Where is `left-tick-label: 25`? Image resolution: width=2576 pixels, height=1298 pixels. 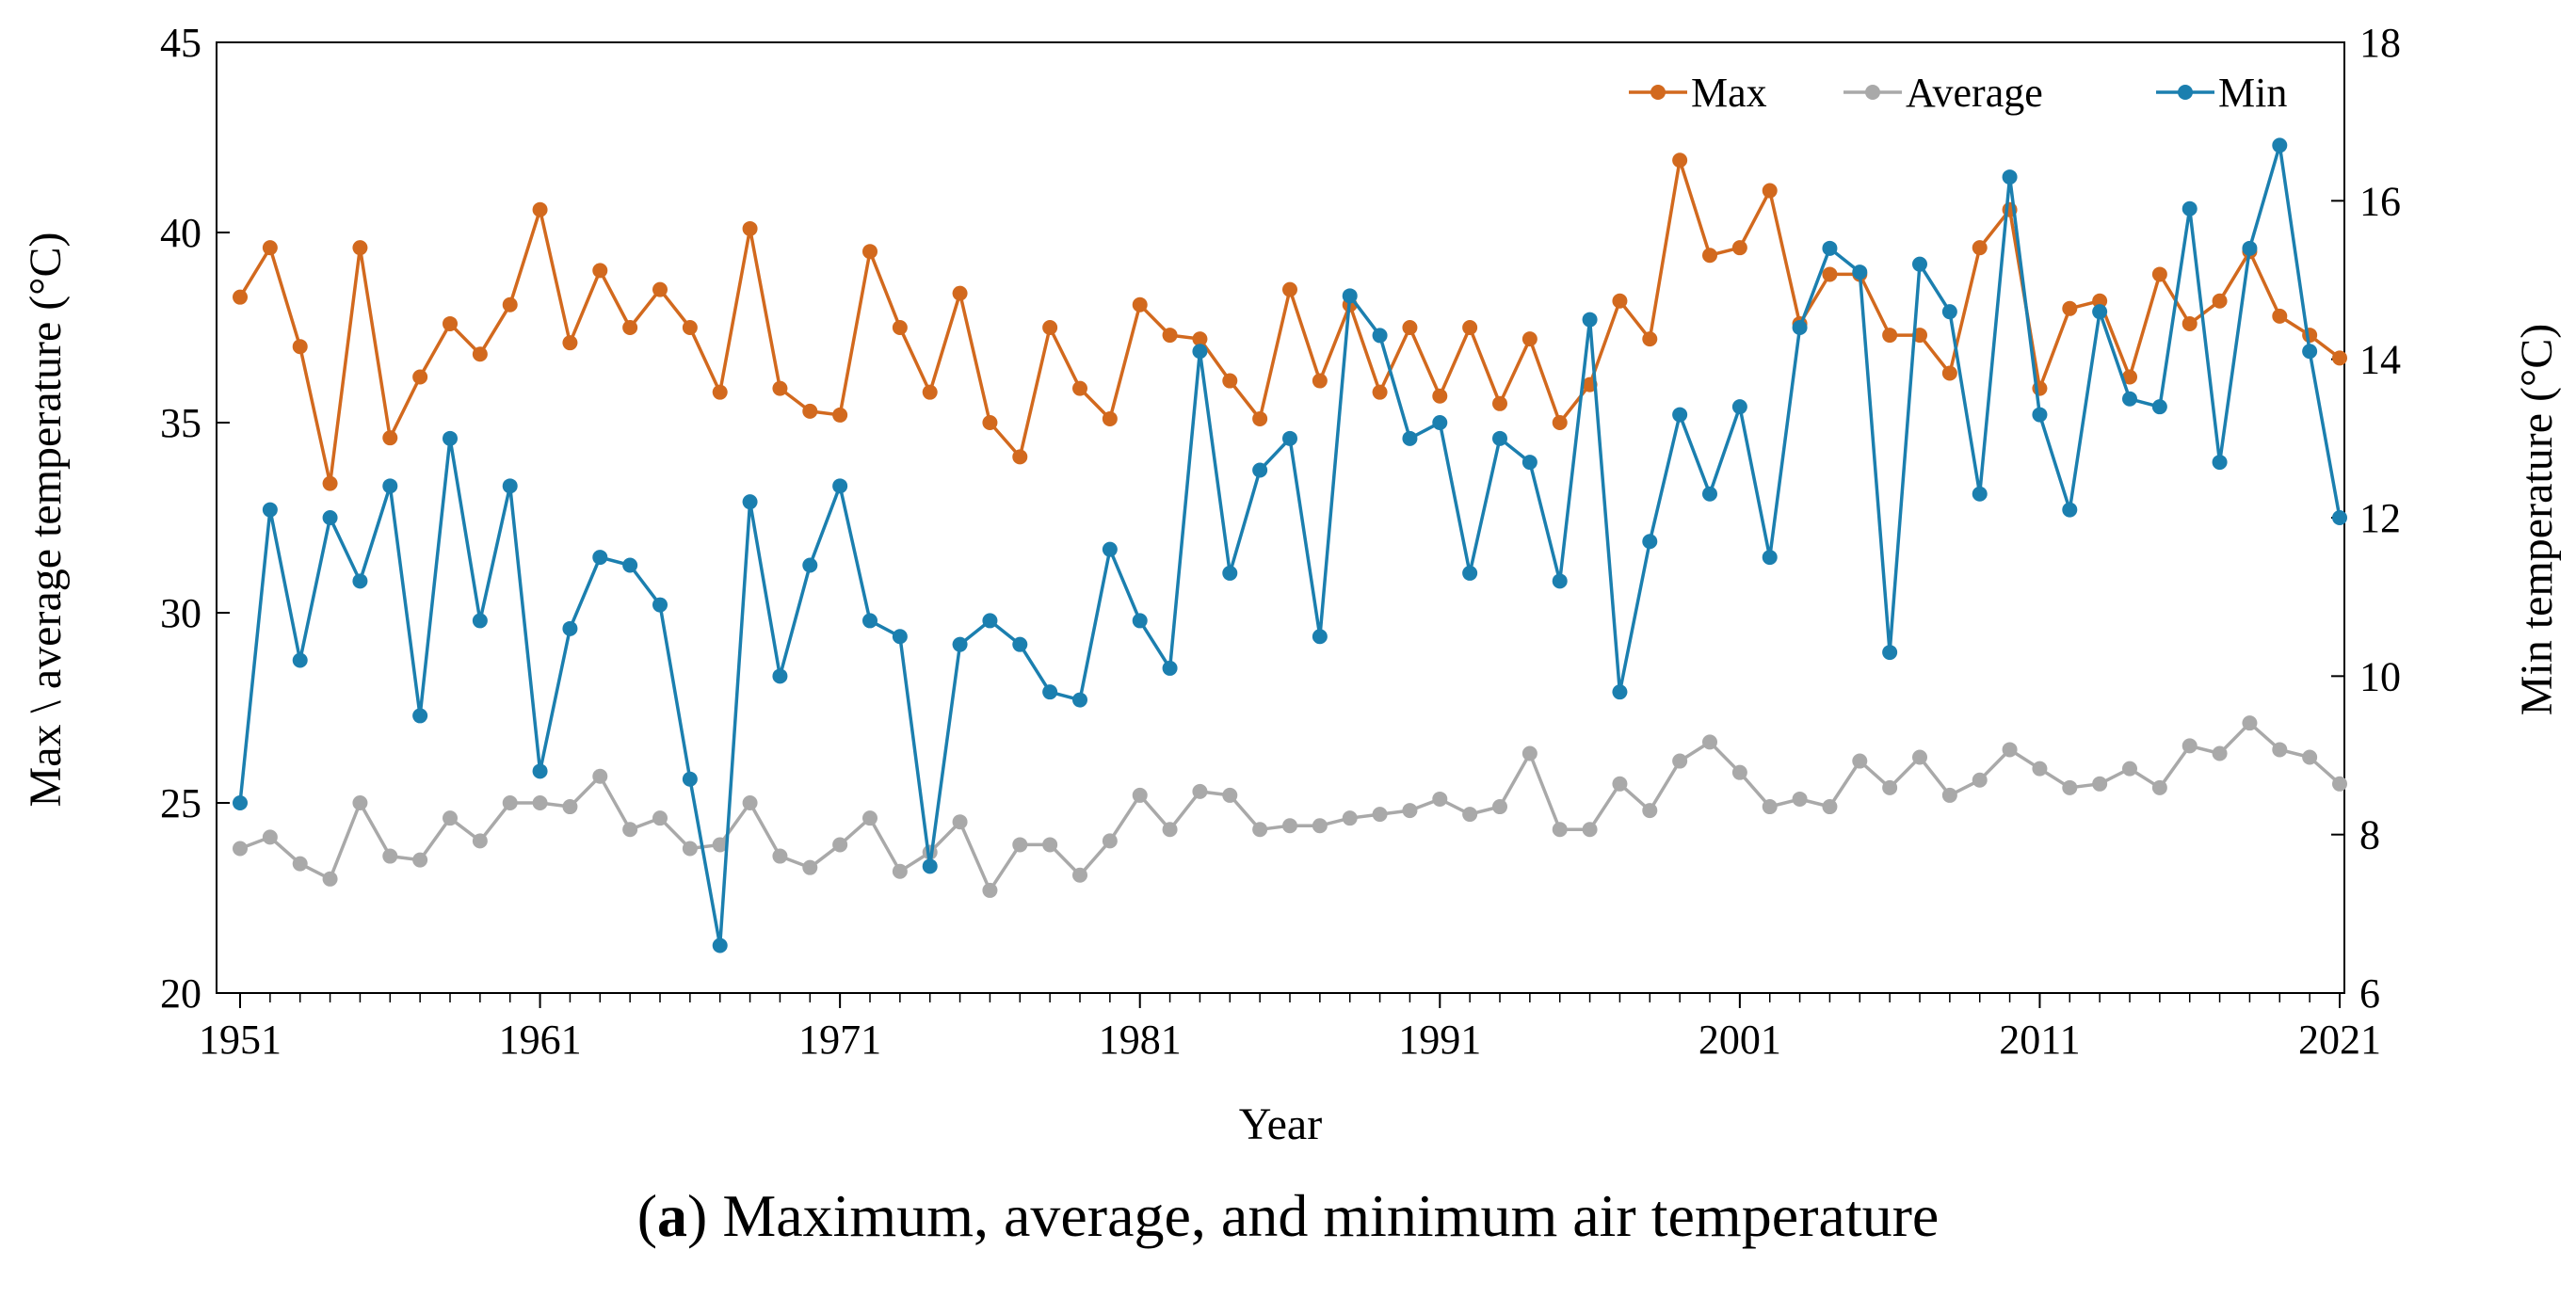 left-tick-label: 25 is located at coordinates (180, 803).